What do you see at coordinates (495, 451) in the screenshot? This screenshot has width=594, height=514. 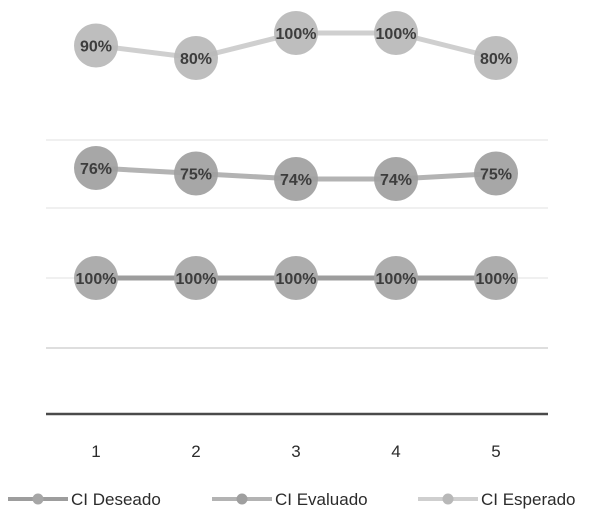 I see `x-tick-label: 5` at bounding box center [495, 451].